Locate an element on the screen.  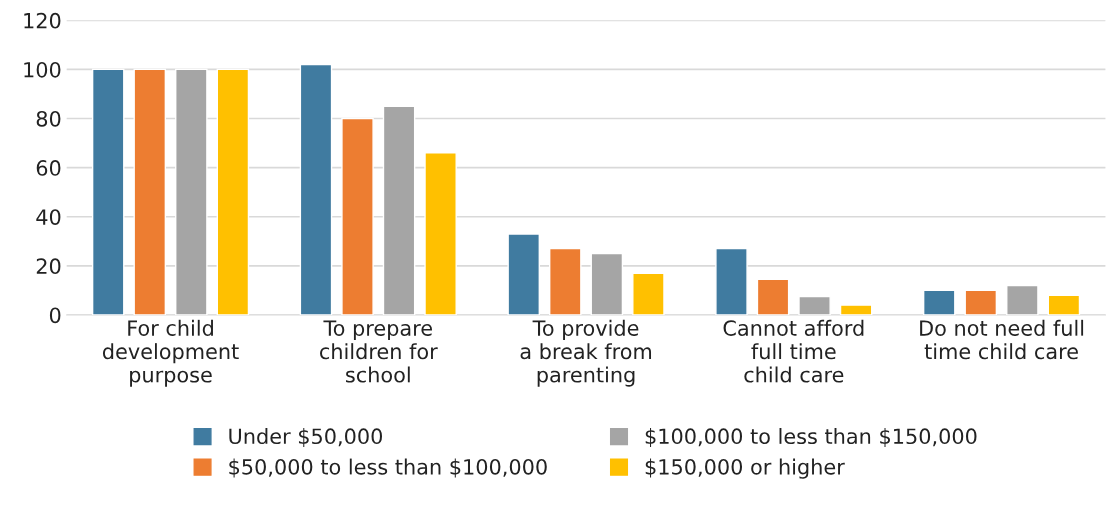
y-tick-label: 0 is located at coordinates (55, 315).